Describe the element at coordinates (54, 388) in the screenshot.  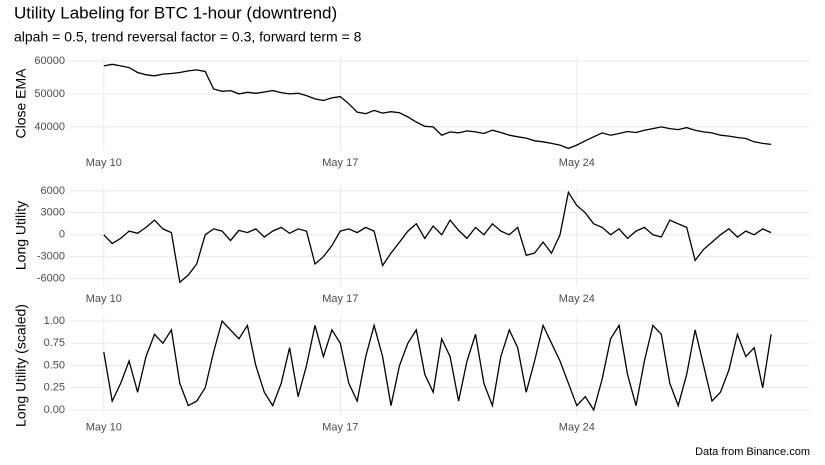
I see `y-tick-label: 0.25` at that location.